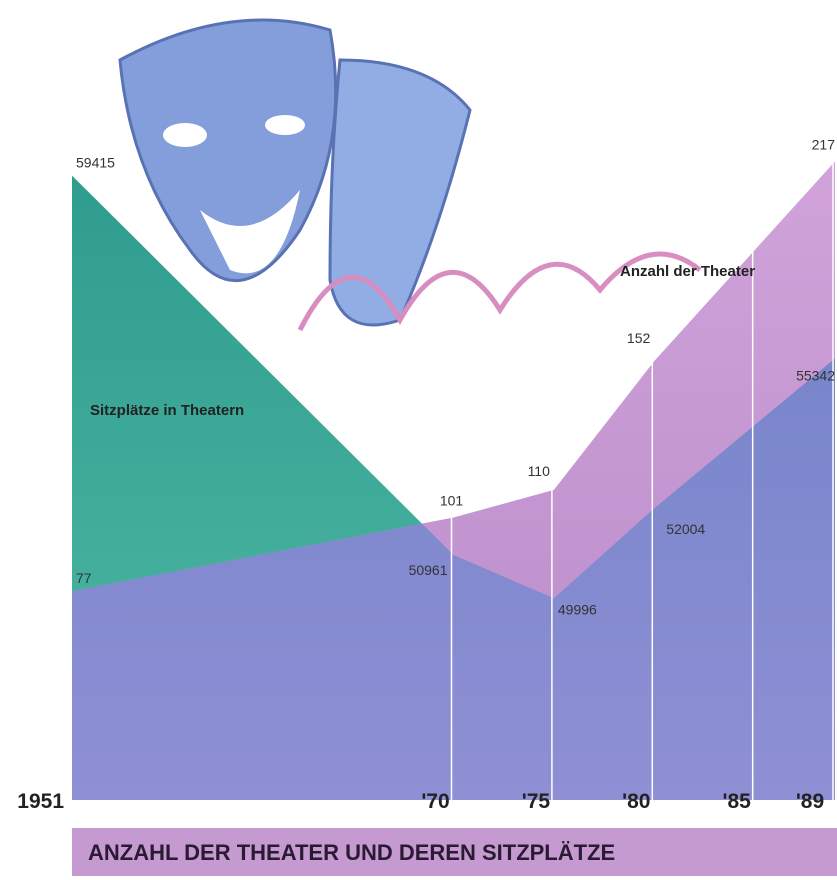 The width and height of the screenshot is (837, 880). Describe the element at coordinates (737, 801) in the screenshot. I see `x-tick-label: '85` at that location.